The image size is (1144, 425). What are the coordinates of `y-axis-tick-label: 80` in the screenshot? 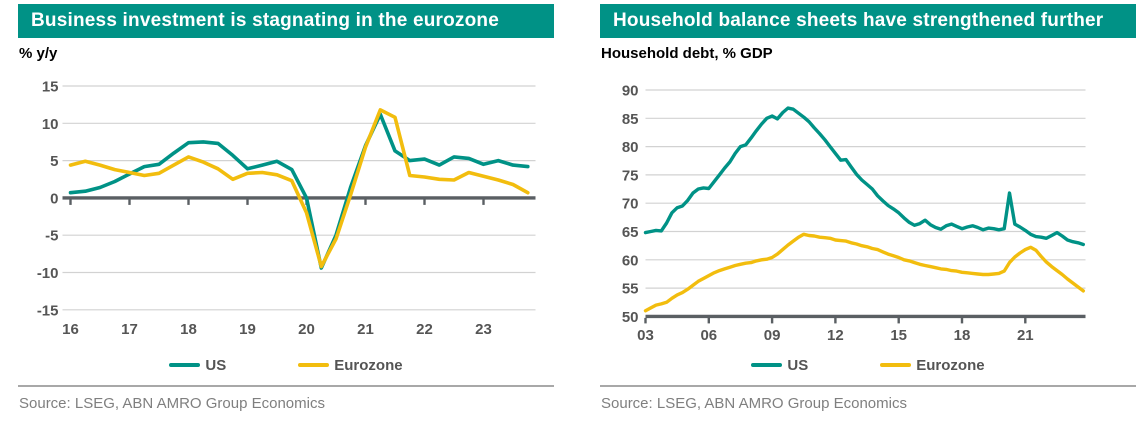 It's located at (630, 147).